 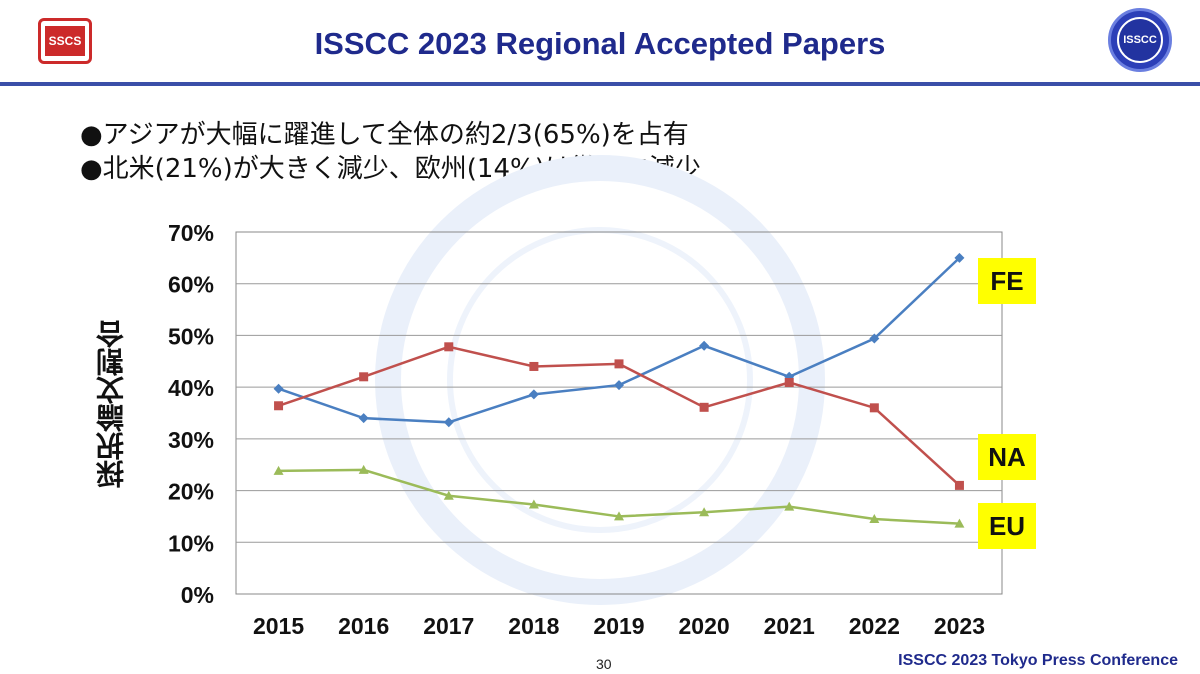 What do you see at coordinates (191, 388) in the screenshot?
I see `y-tick-label: 40%` at bounding box center [191, 388].